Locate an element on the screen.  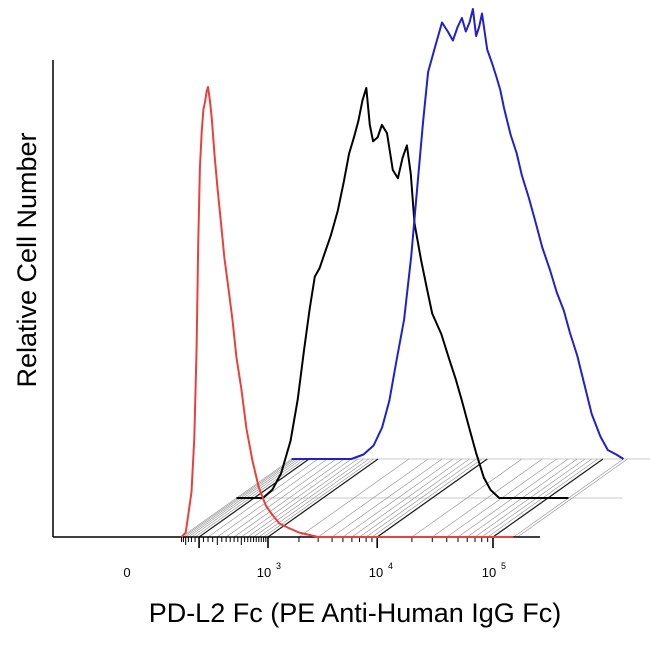
y-axis-label: Relative Cell Number is located at coordinates (27, 260).